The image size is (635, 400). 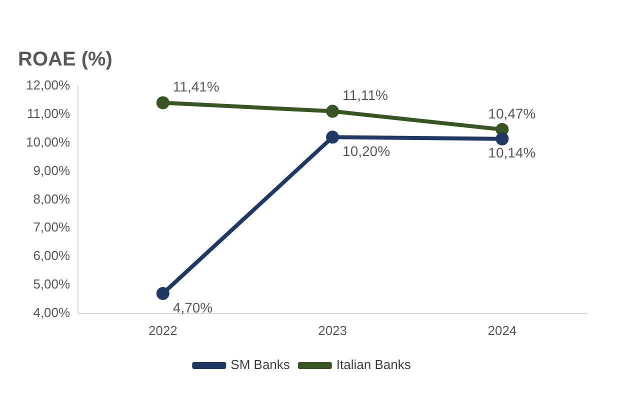 I want to click on y-tick-label: 4,00%, so click(x=52, y=312).